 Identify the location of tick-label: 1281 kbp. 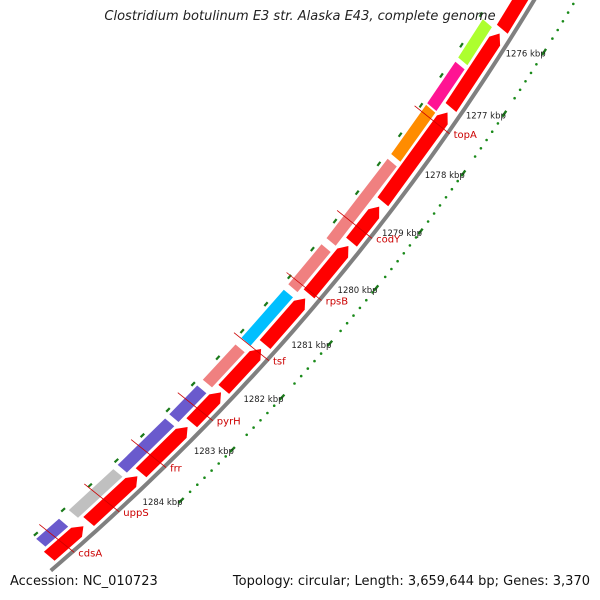
(311, 346).